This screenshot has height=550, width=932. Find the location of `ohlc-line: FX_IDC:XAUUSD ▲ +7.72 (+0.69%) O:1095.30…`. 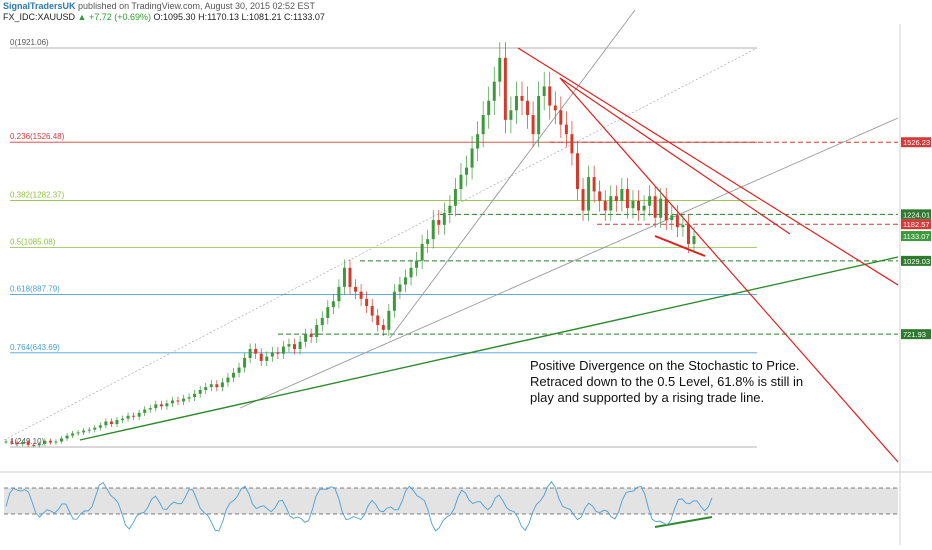

ohlc-line: FX_IDC:XAUUSD ▲ +7.72 (+0.69%) O:1095.30… is located at coordinates (164, 17).